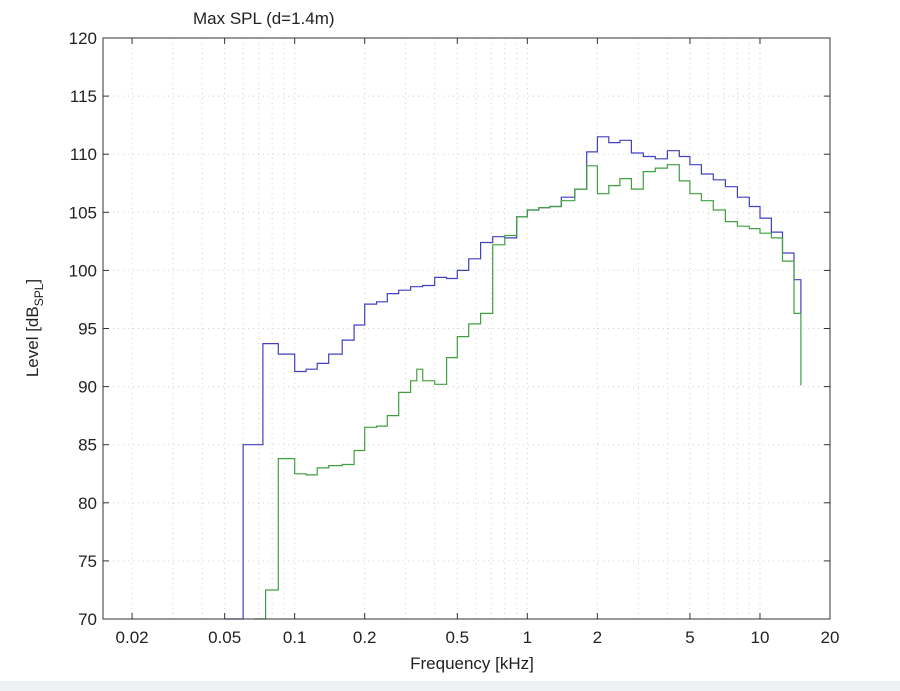  What do you see at coordinates (39, 294) in the screenshot?
I see `y-axis-title-subscript: SPL` at bounding box center [39, 294].